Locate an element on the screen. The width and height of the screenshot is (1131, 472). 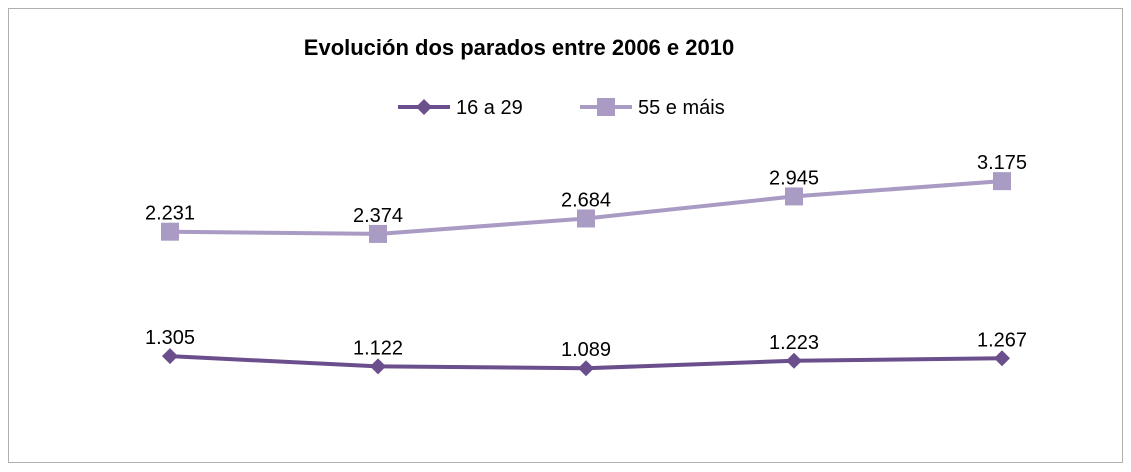
data-label: 2.684 is located at coordinates (586, 200).